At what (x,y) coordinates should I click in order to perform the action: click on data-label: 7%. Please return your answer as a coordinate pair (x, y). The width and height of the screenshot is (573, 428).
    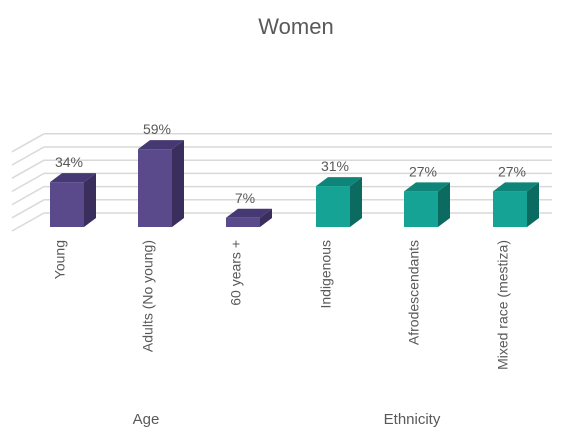
    Looking at the image, I should click on (245, 198).